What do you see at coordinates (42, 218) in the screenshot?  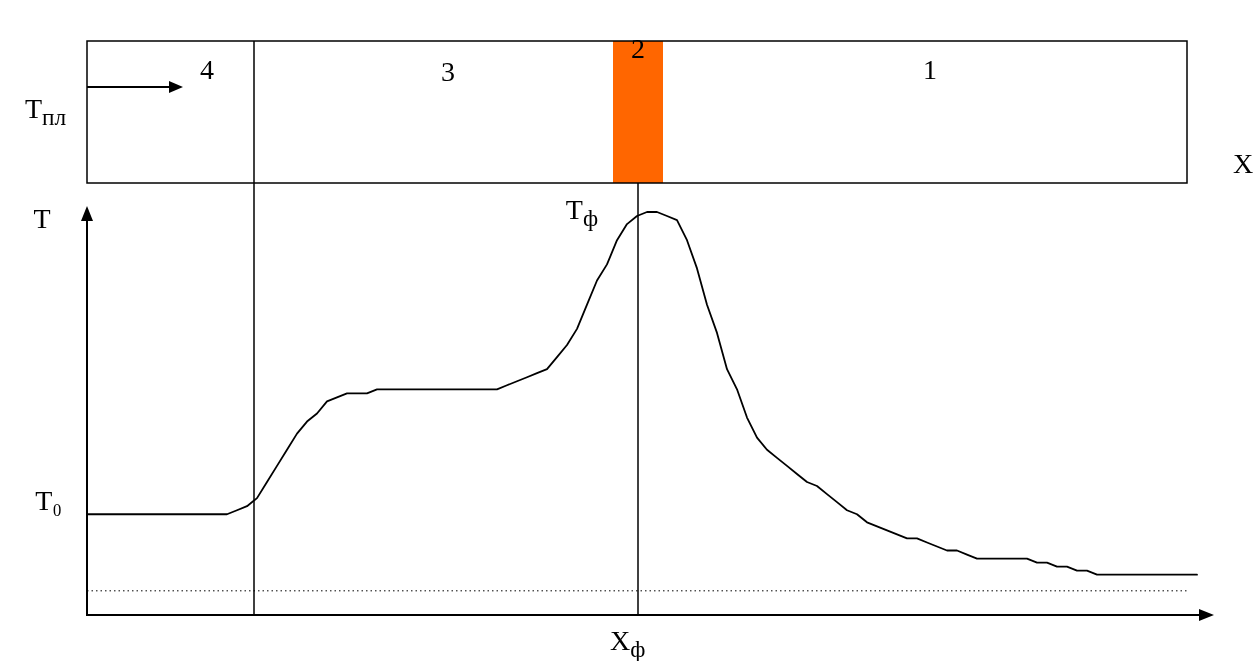 I see `y-axis-title: T` at bounding box center [42, 218].